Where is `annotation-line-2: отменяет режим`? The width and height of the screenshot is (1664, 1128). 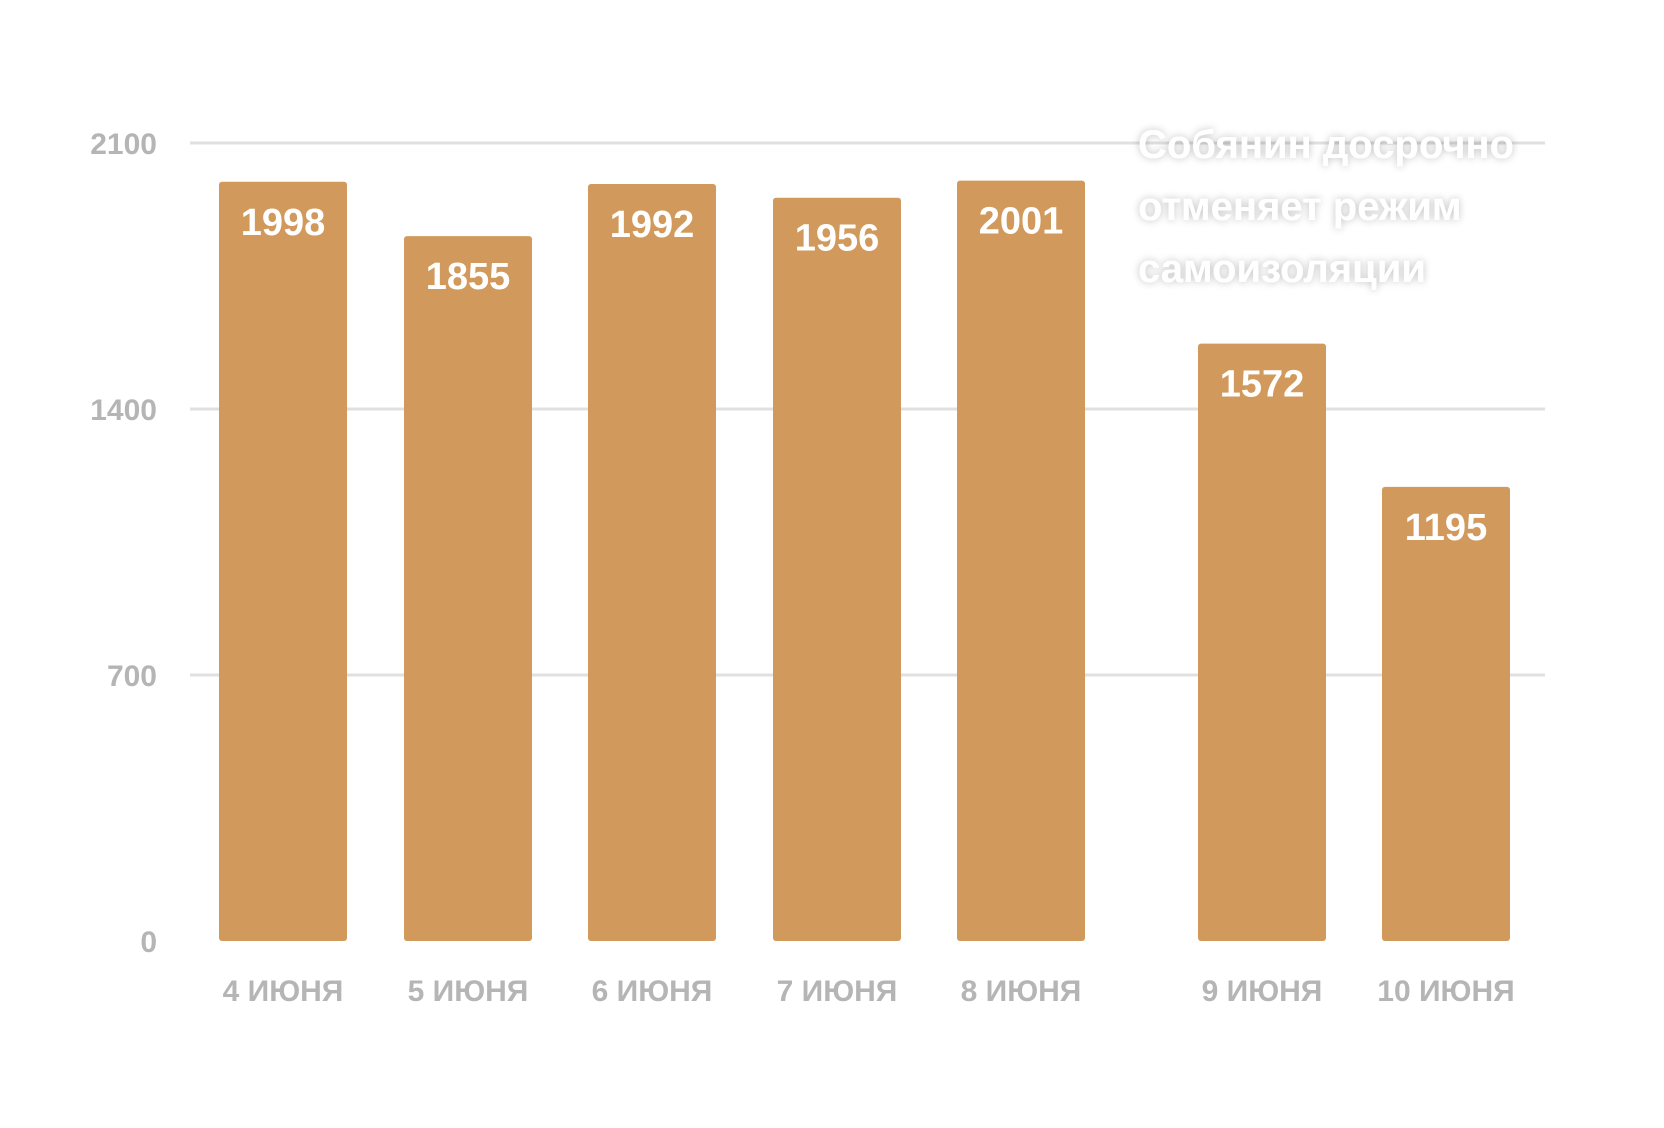 annotation-line-2: отменяет режим is located at coordinates (1299, 207).